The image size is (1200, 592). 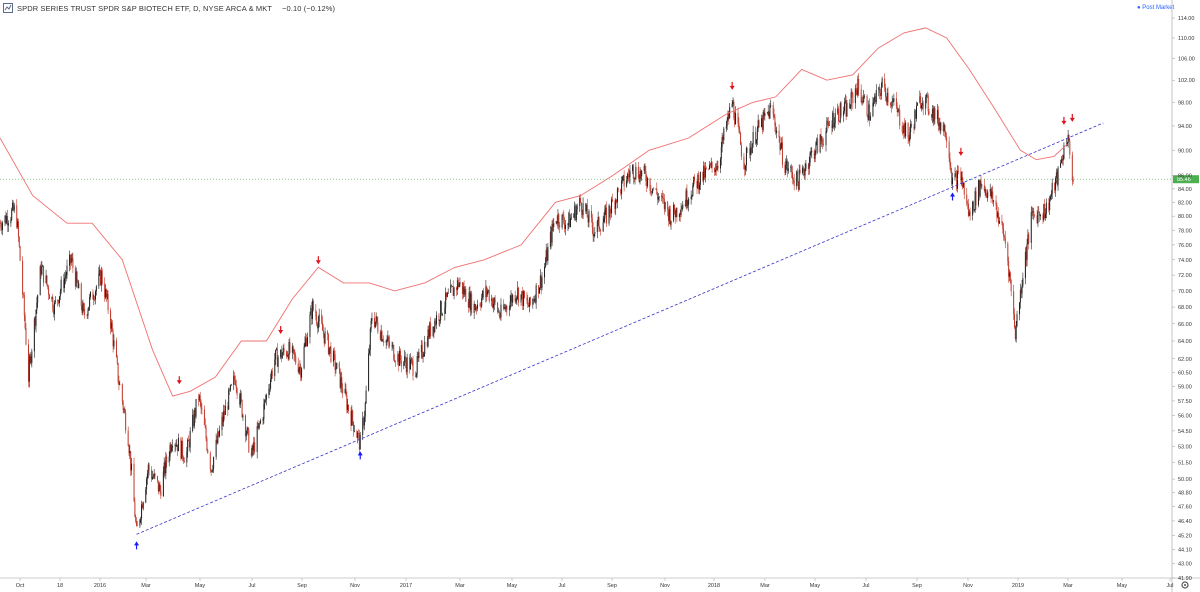 I want to click on logo-icon, so click(x=8, y=8).